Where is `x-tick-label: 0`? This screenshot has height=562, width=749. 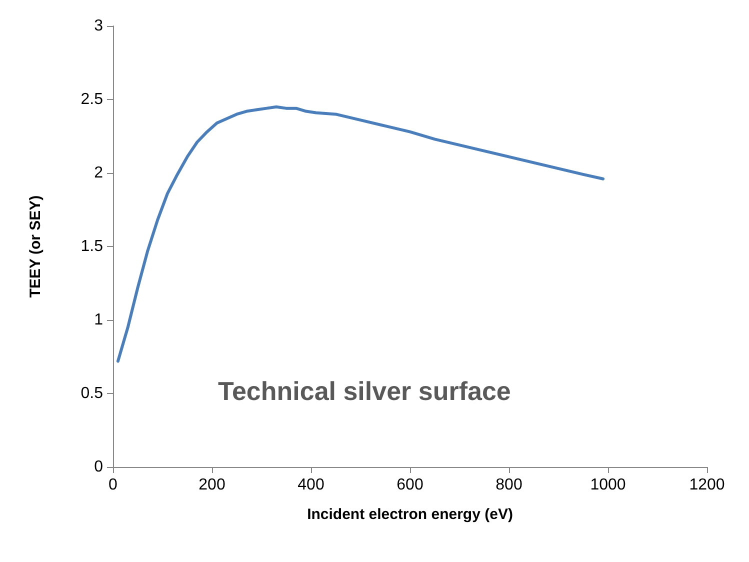
x-tick-label: 0 is located at coordinates (113, 485).